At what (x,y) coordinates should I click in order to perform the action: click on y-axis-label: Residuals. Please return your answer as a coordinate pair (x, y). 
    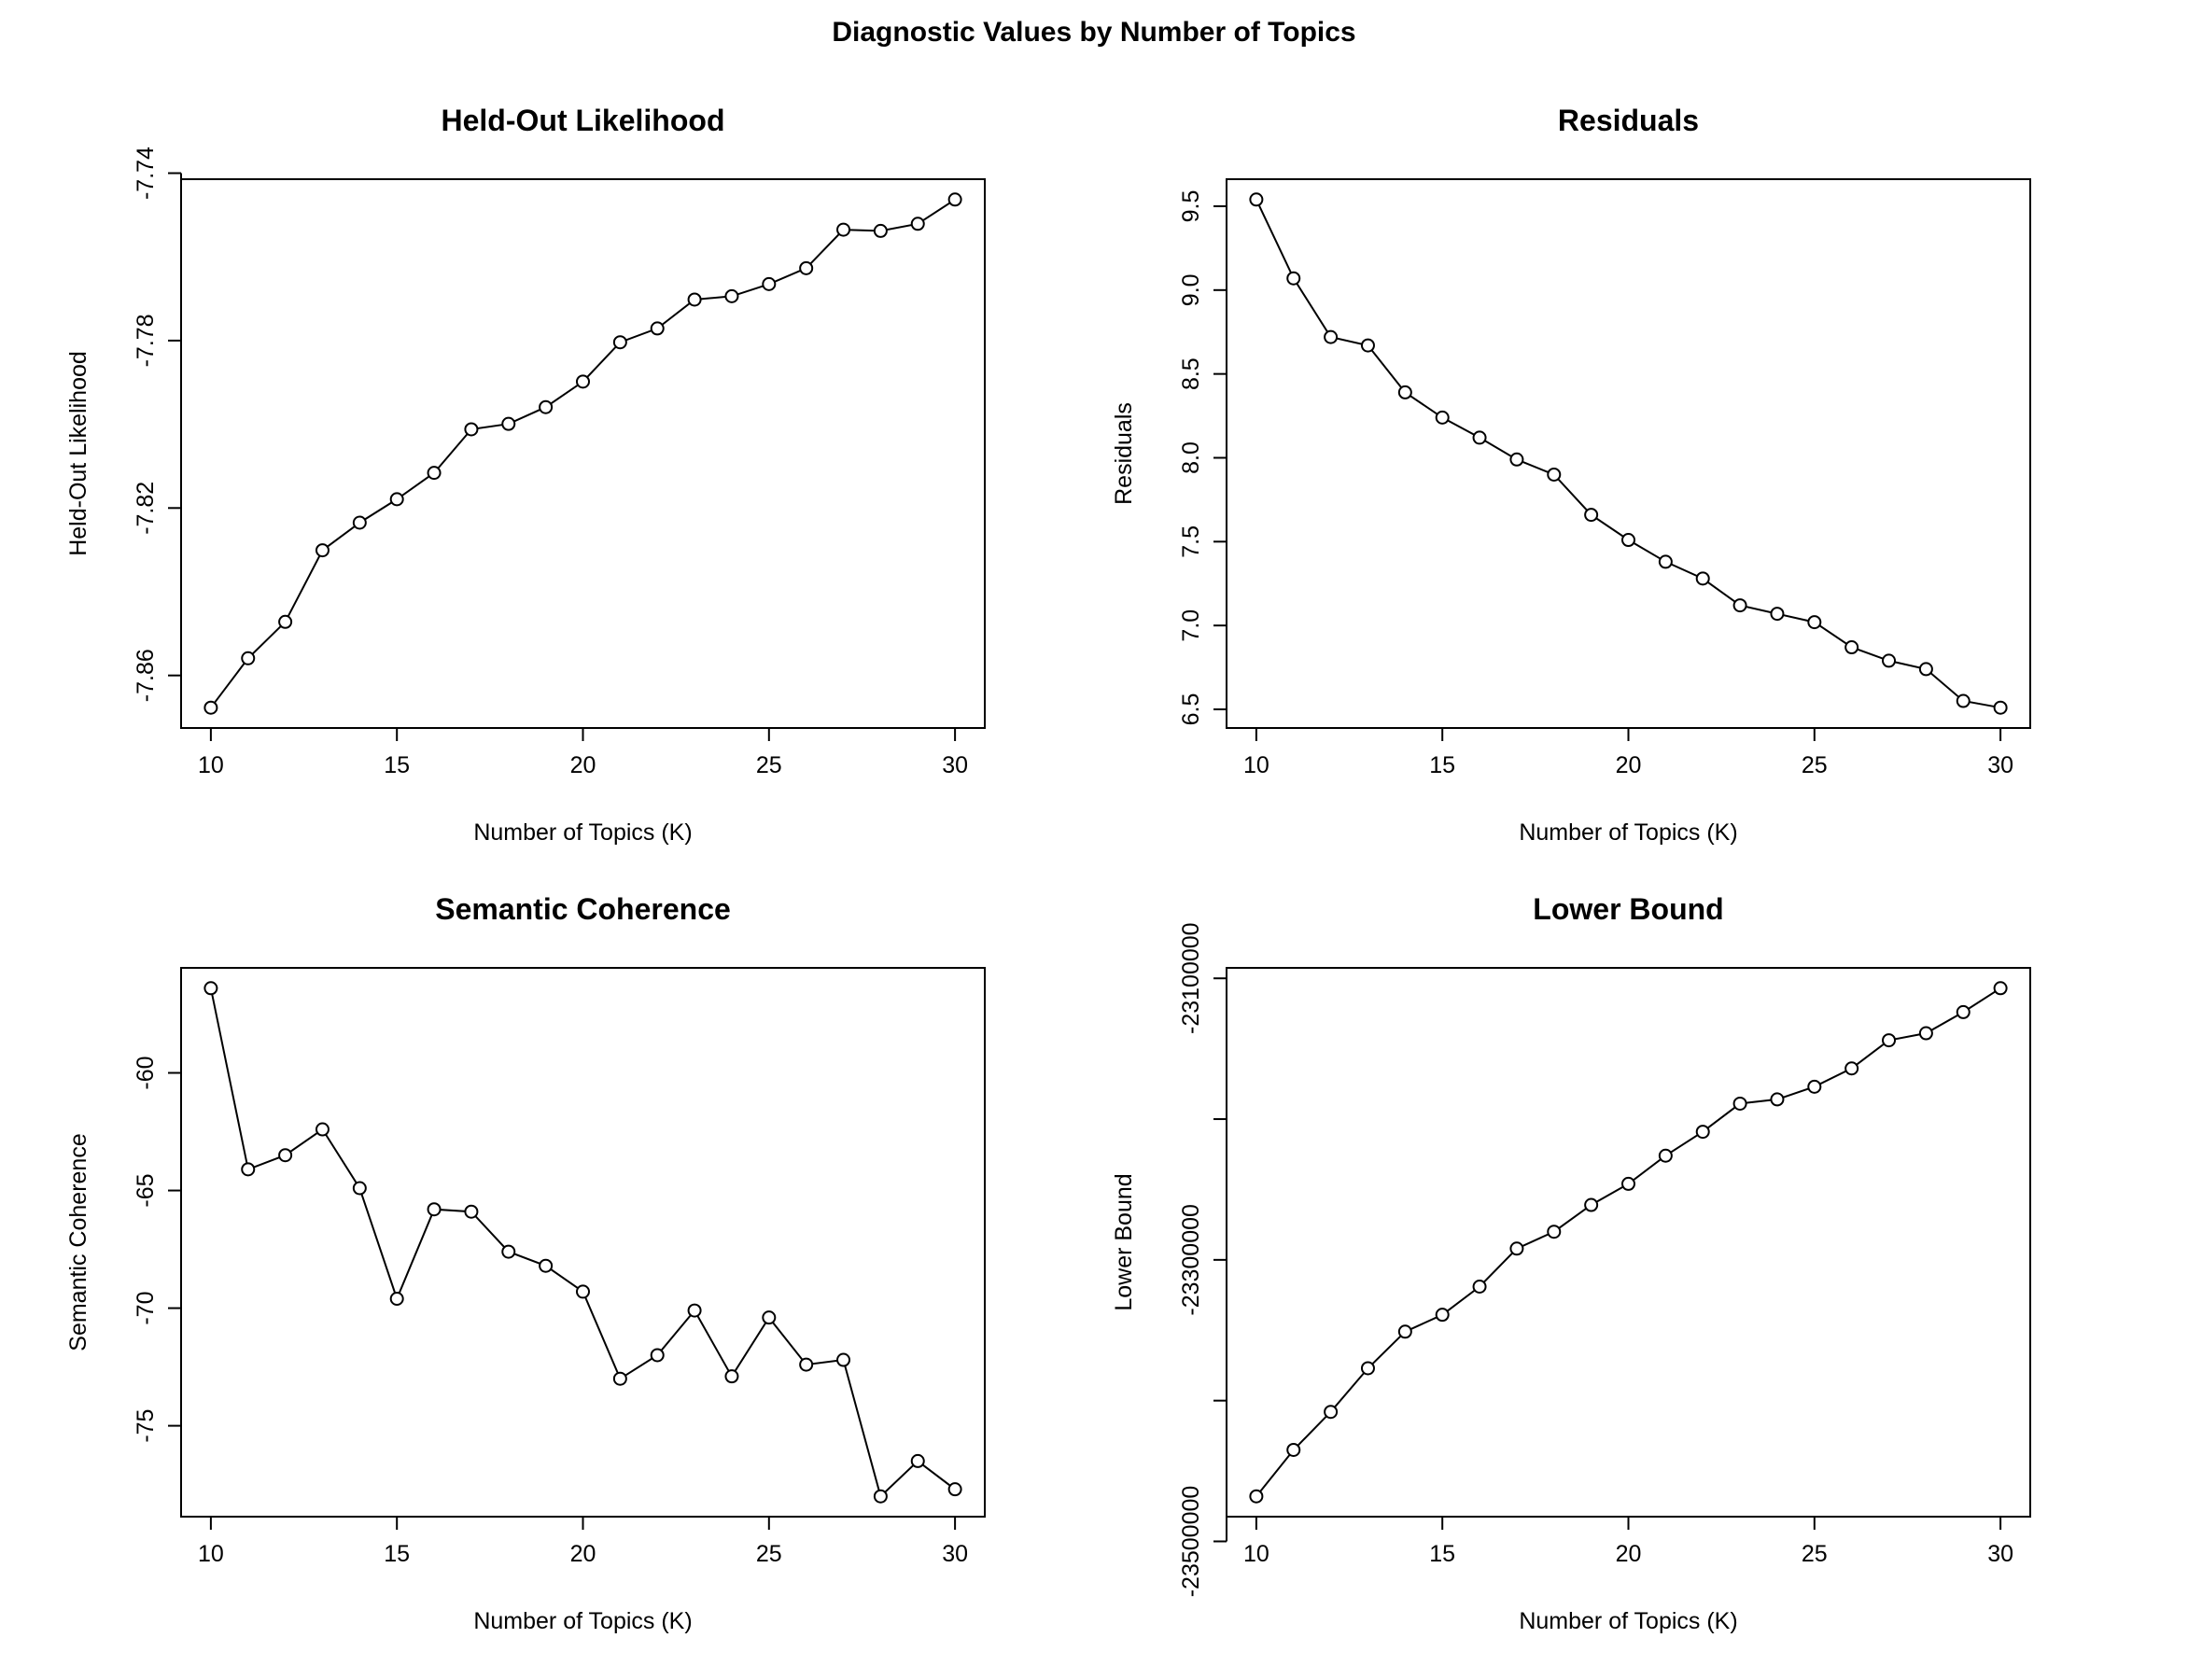
    Looking at the image, I should click on (1124, 453).